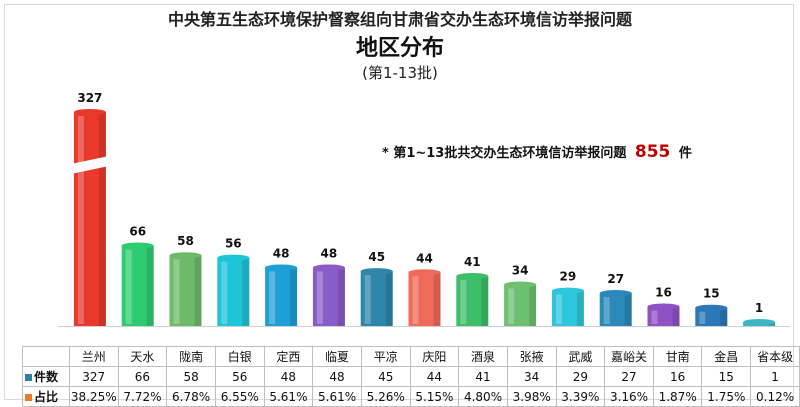 The width and height of the screenshot is (800, 407). Describe the element at coordinates (89, 98) in the screenshot. I see `data-label: 327` at that location.